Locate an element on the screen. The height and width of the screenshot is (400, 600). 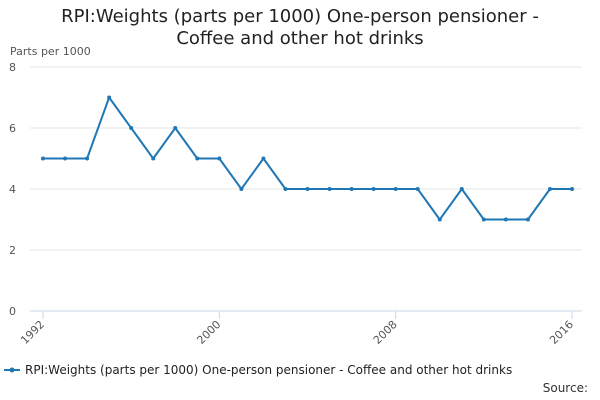
data-point-1996 is located at coordinates (131, 128).